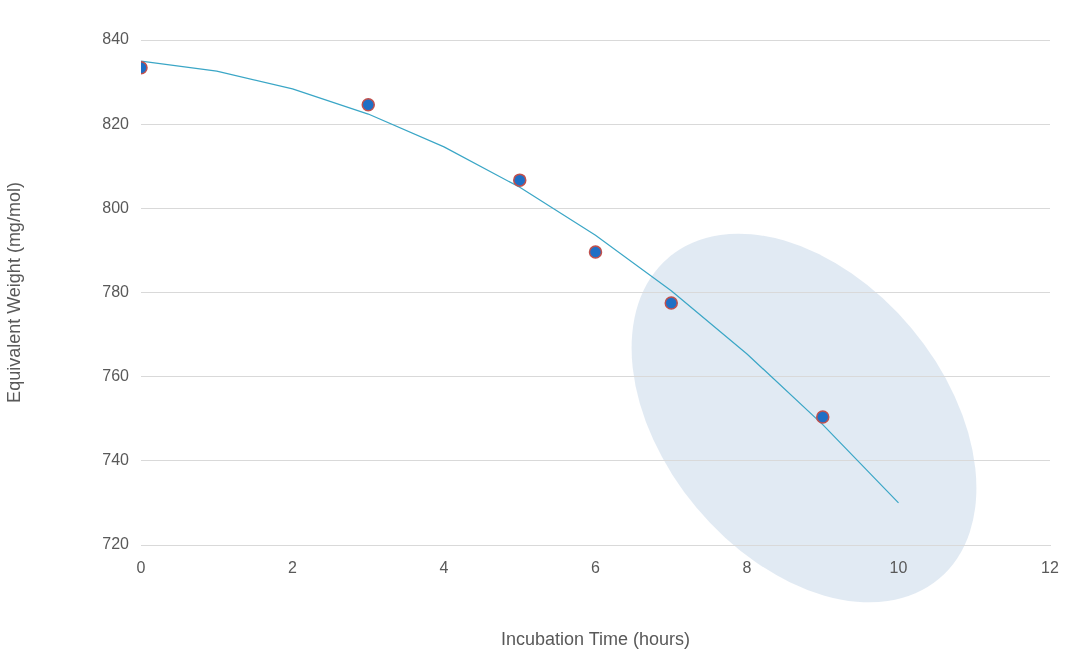  I want to click on x-tick-label: 2, so click(293, 568).